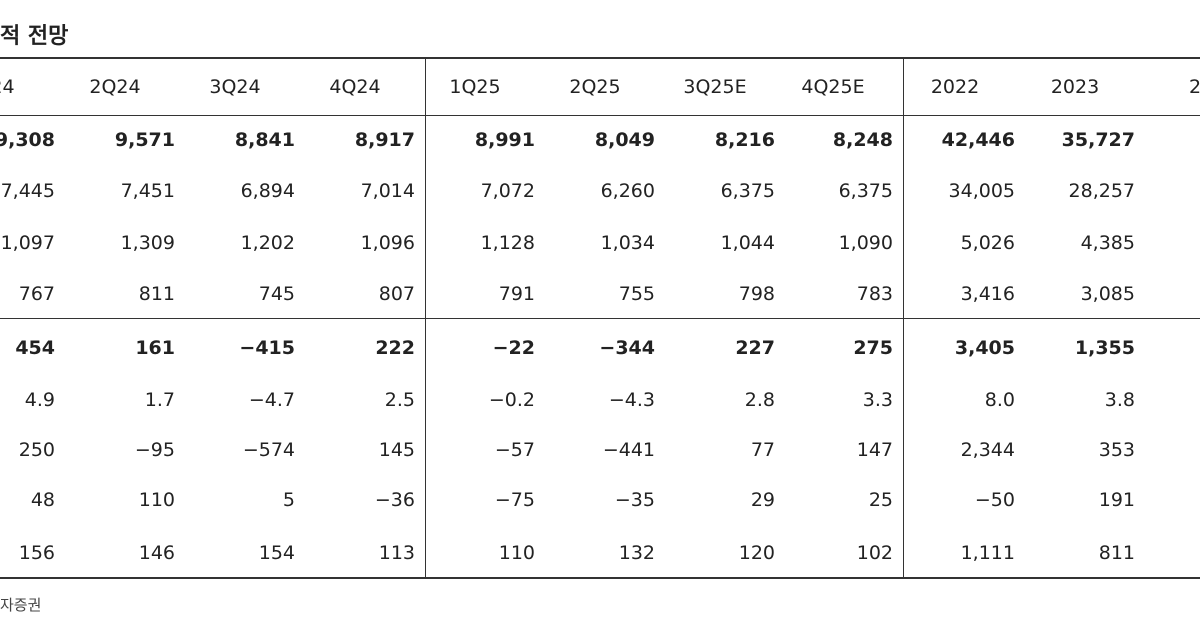 The image size is (1200, 630). Describe the element at coordinates (987, 553) in the screenshot. I see `table-cell: 1,111` at that location.